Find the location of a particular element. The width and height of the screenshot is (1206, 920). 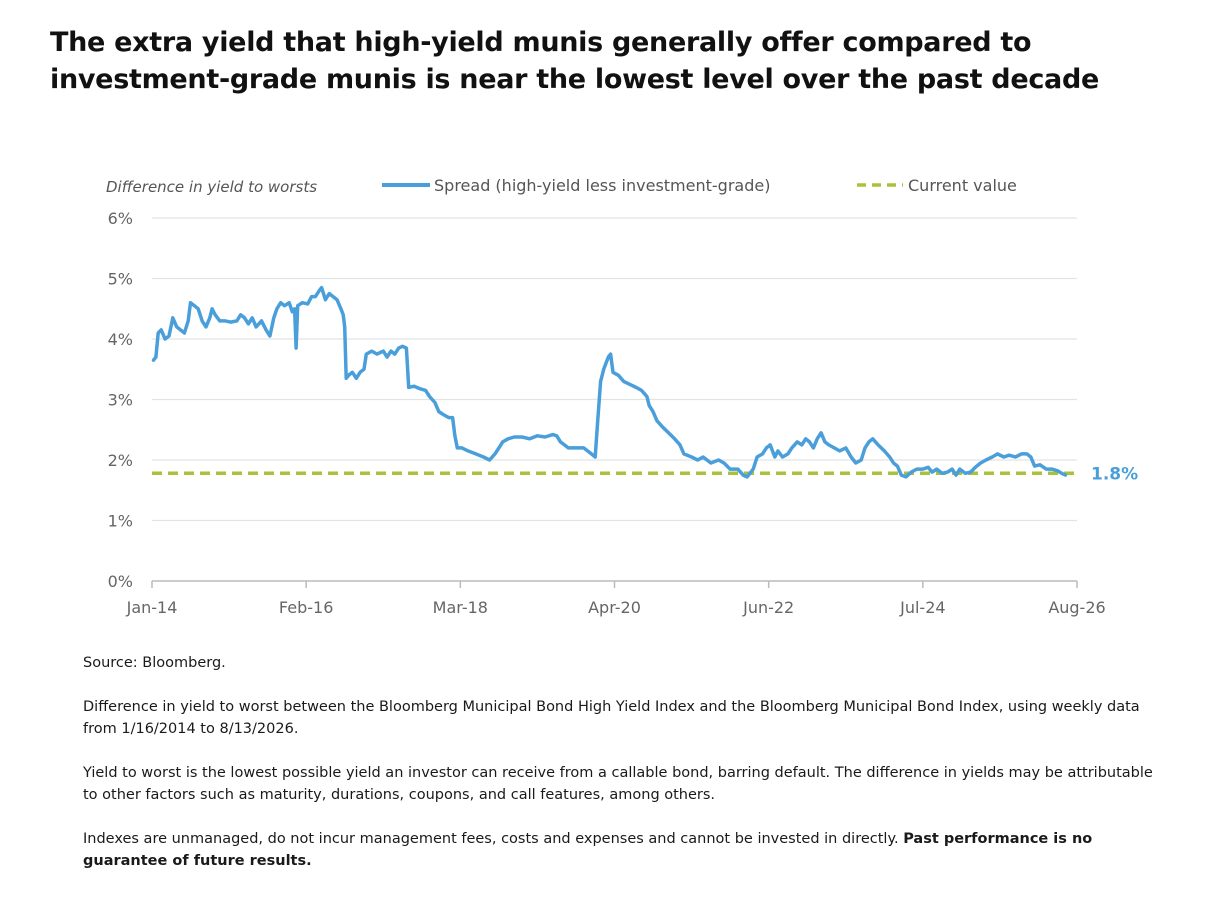

x-tick-label: Jul-24 is located at coordinates (922, 607).